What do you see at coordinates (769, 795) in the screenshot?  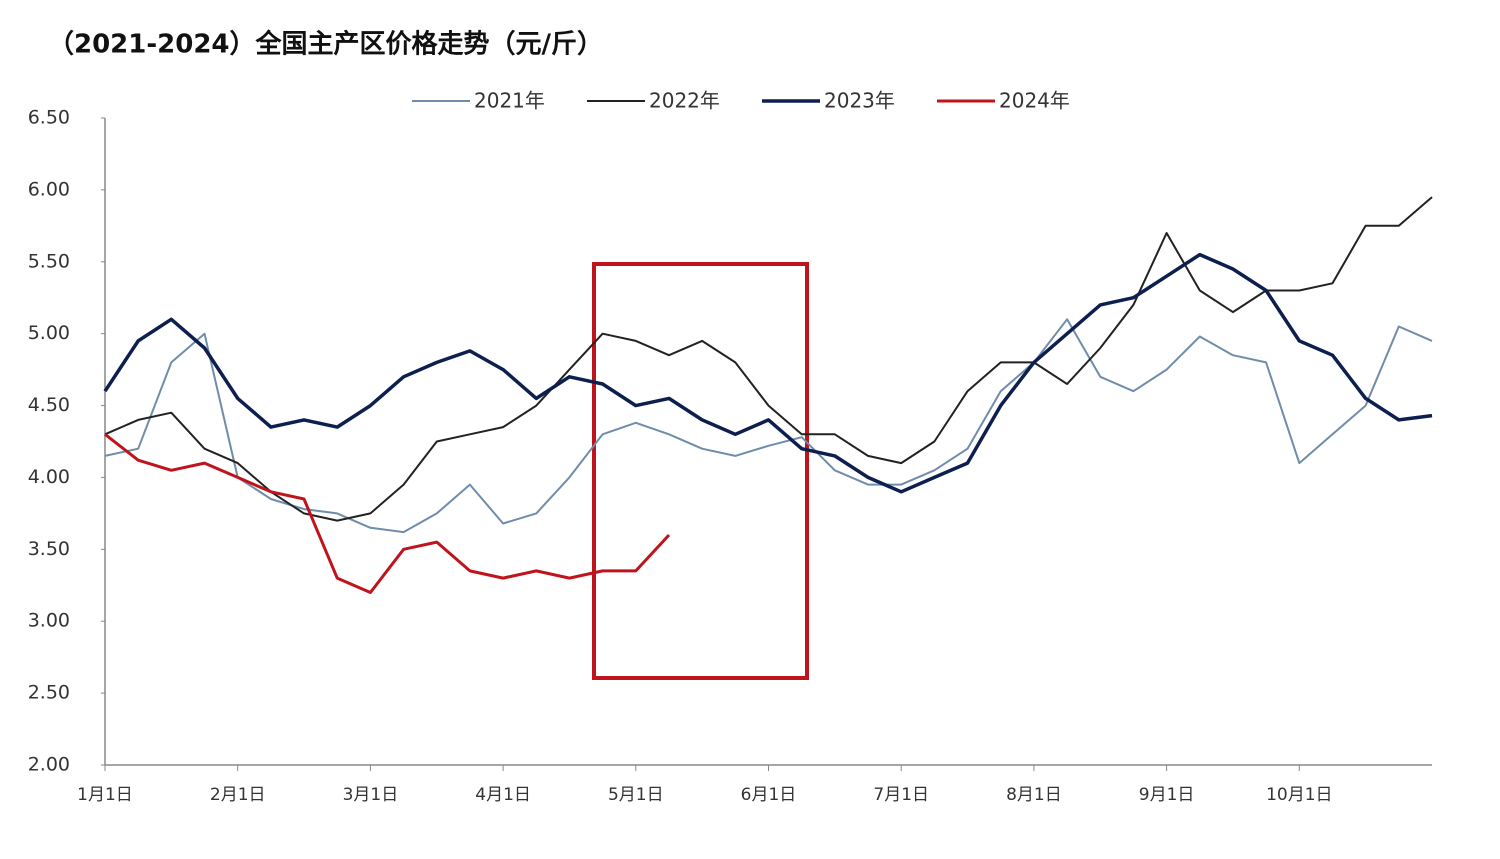 I see `x-tick-label: 6月1日` at bounding box center [769, 795].